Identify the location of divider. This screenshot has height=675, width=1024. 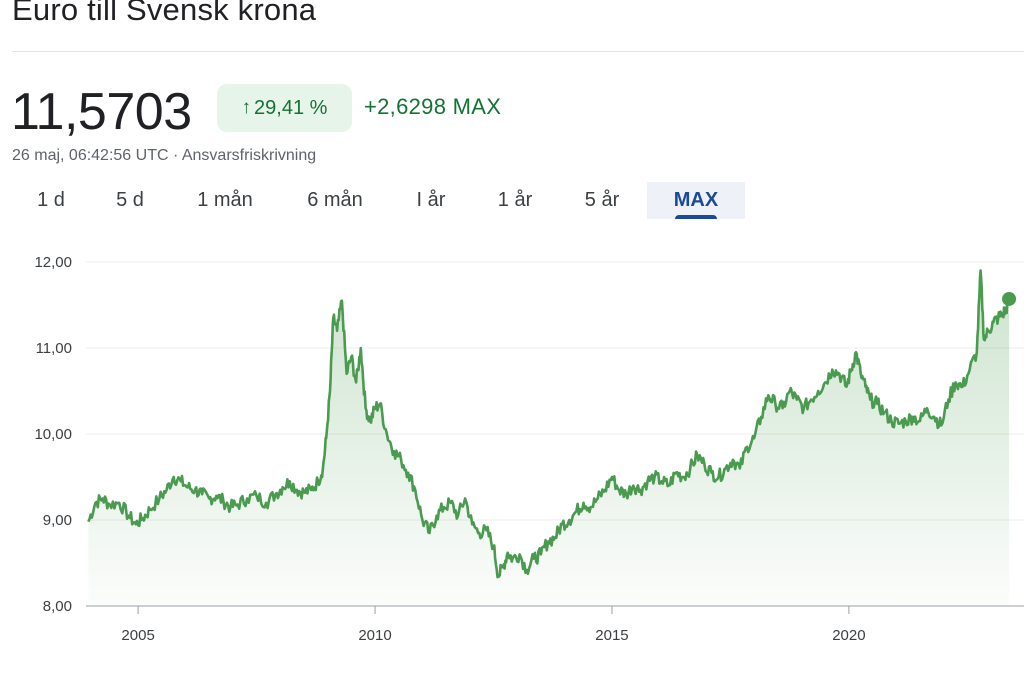
(518, 51).